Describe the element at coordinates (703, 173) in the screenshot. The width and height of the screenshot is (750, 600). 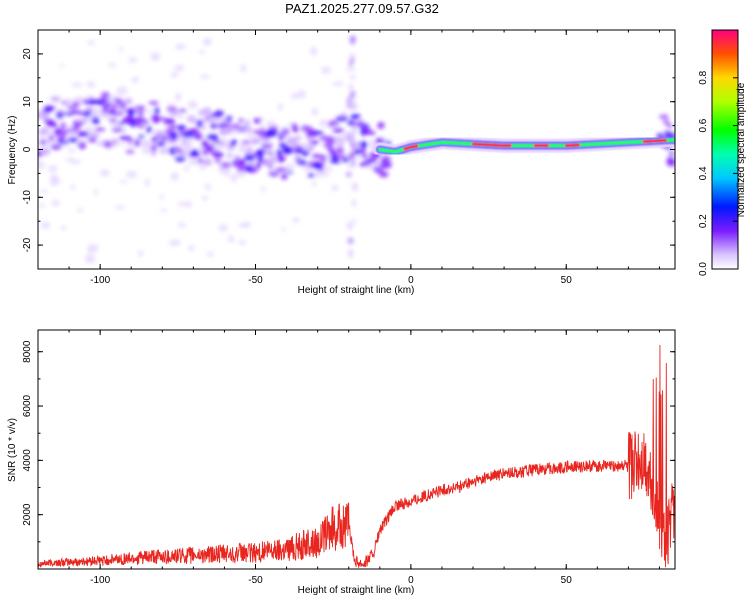
I see `colorbar-tick-label: 0.4` at that location.